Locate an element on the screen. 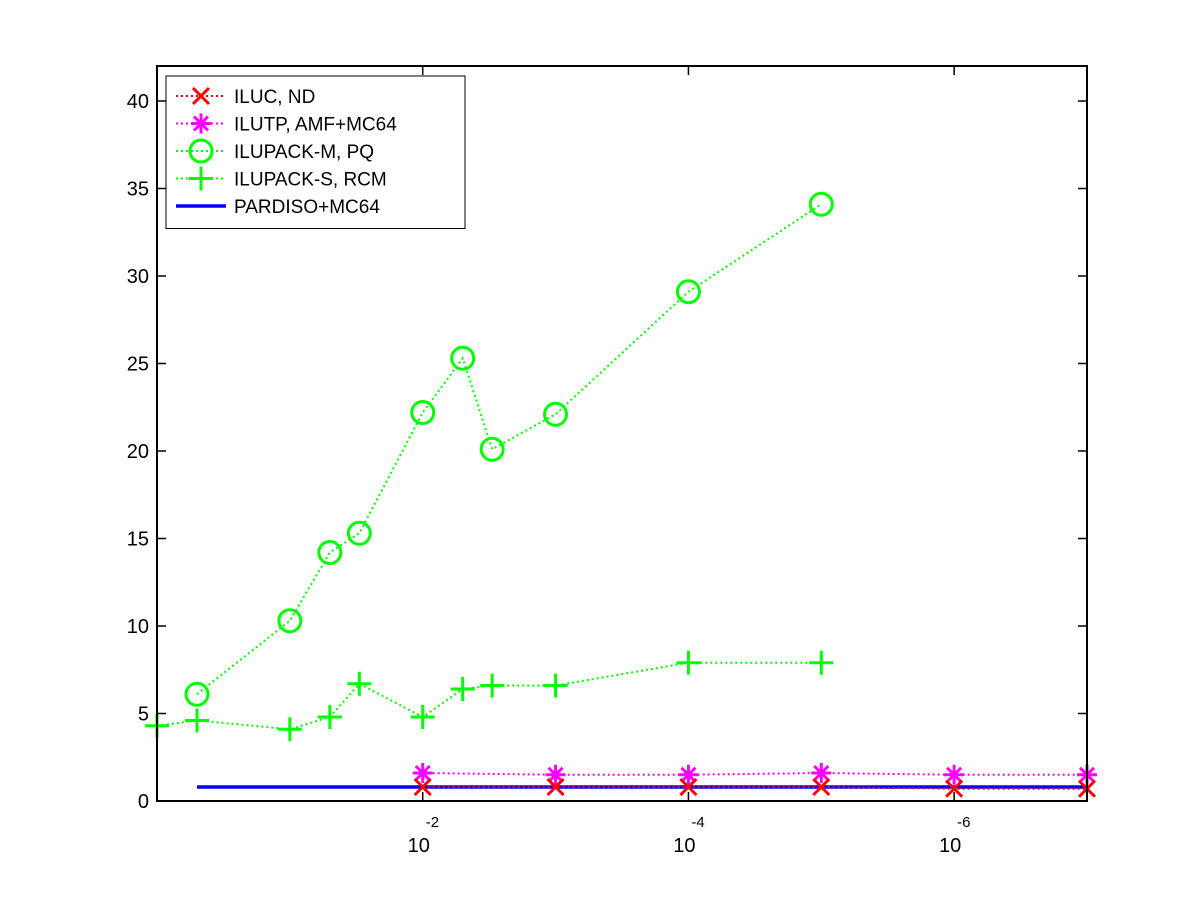 This screenshot has width=1200, height=900. y-tick-label: 25 is located at coordinates (138, 365).